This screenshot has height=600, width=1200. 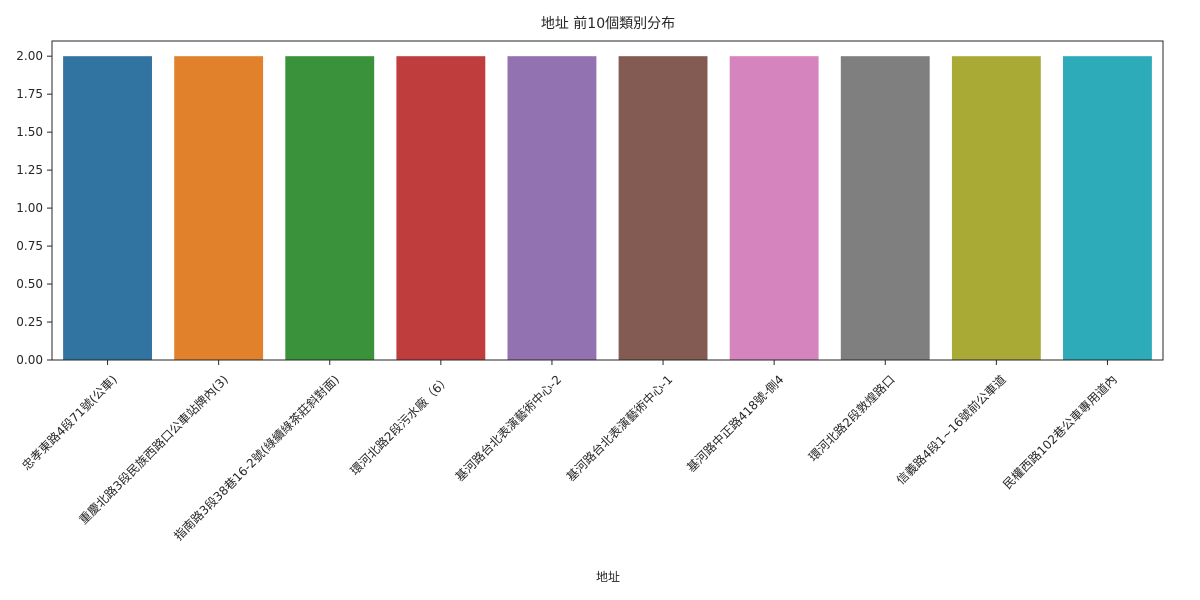 I want to click on y-tick-label: 1.50, so click(x=29, y=132).